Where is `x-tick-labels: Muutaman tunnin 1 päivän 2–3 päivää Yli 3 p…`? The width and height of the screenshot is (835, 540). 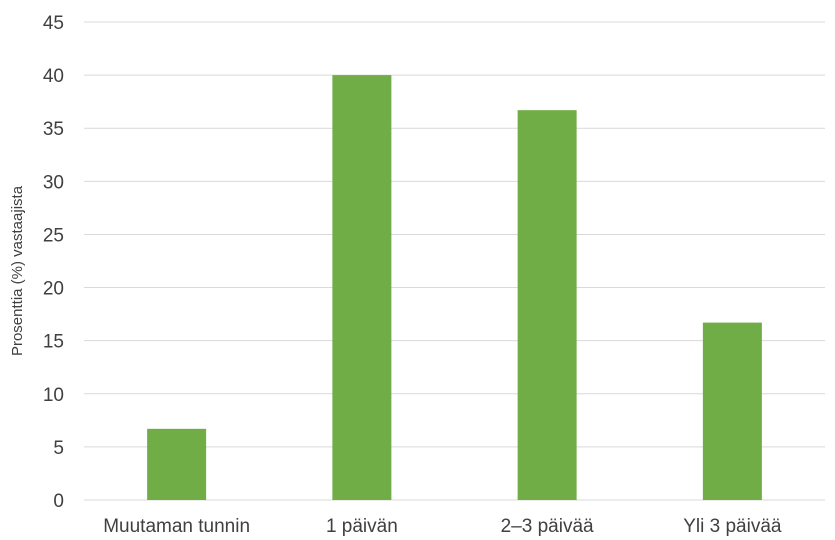
x-tick-labels: Muutaman tunnin 1 päivän 2–3 päivää Yli 3 p… is located at coordinates (442, 526).